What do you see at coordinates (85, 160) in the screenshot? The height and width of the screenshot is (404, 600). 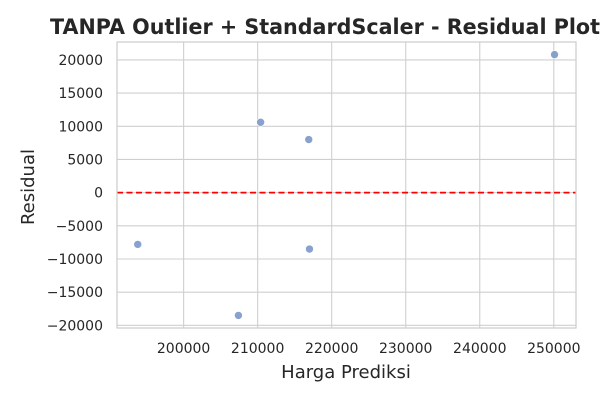 I see `y-tick-label: 5000` at bounding box center [85, 160].